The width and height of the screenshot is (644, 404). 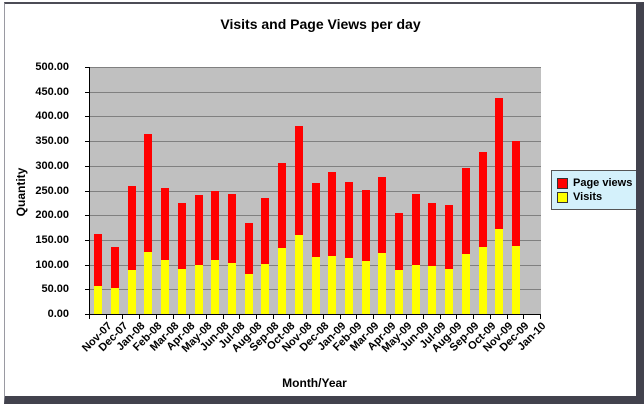 I want to click on x-axis-title: Month/Year, so click(x=314, y=383).